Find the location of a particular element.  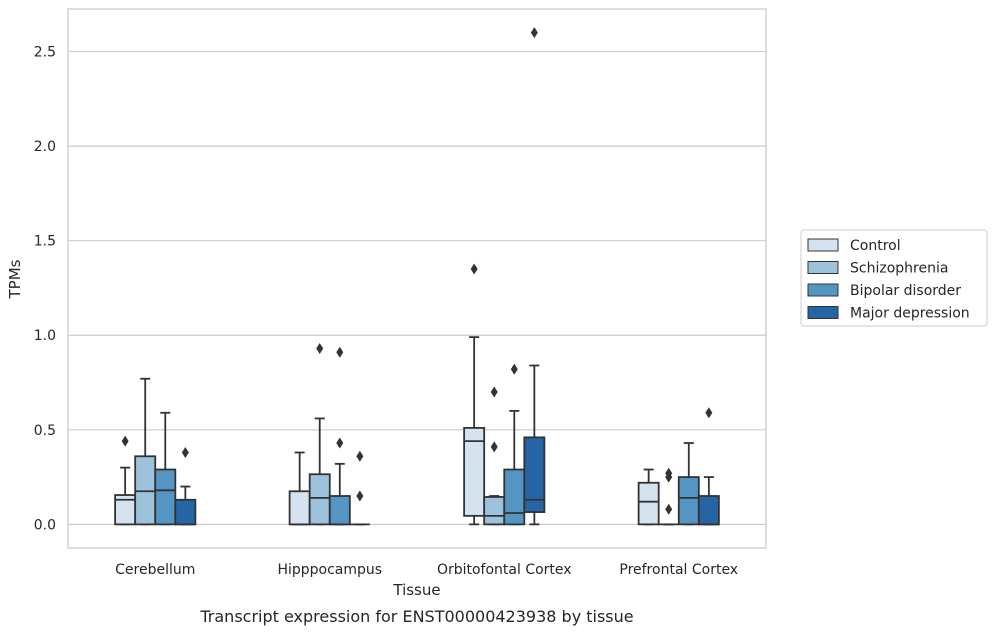

x-axis-label: Tissue is located at coordinates (416, 590).